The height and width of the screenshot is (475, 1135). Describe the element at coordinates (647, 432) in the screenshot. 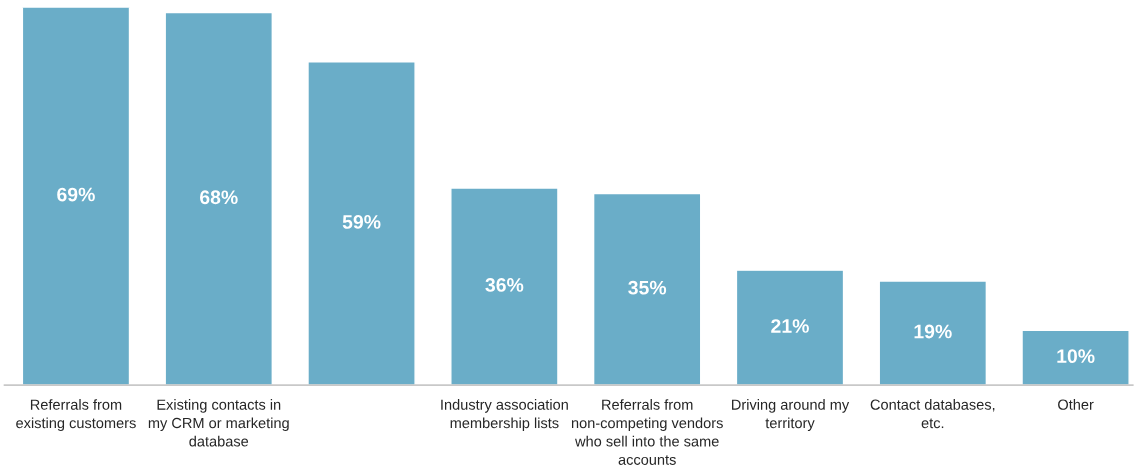

I see `x-tick-label: Referrals from non-competing vendors who sell into the same accounts` at that location.